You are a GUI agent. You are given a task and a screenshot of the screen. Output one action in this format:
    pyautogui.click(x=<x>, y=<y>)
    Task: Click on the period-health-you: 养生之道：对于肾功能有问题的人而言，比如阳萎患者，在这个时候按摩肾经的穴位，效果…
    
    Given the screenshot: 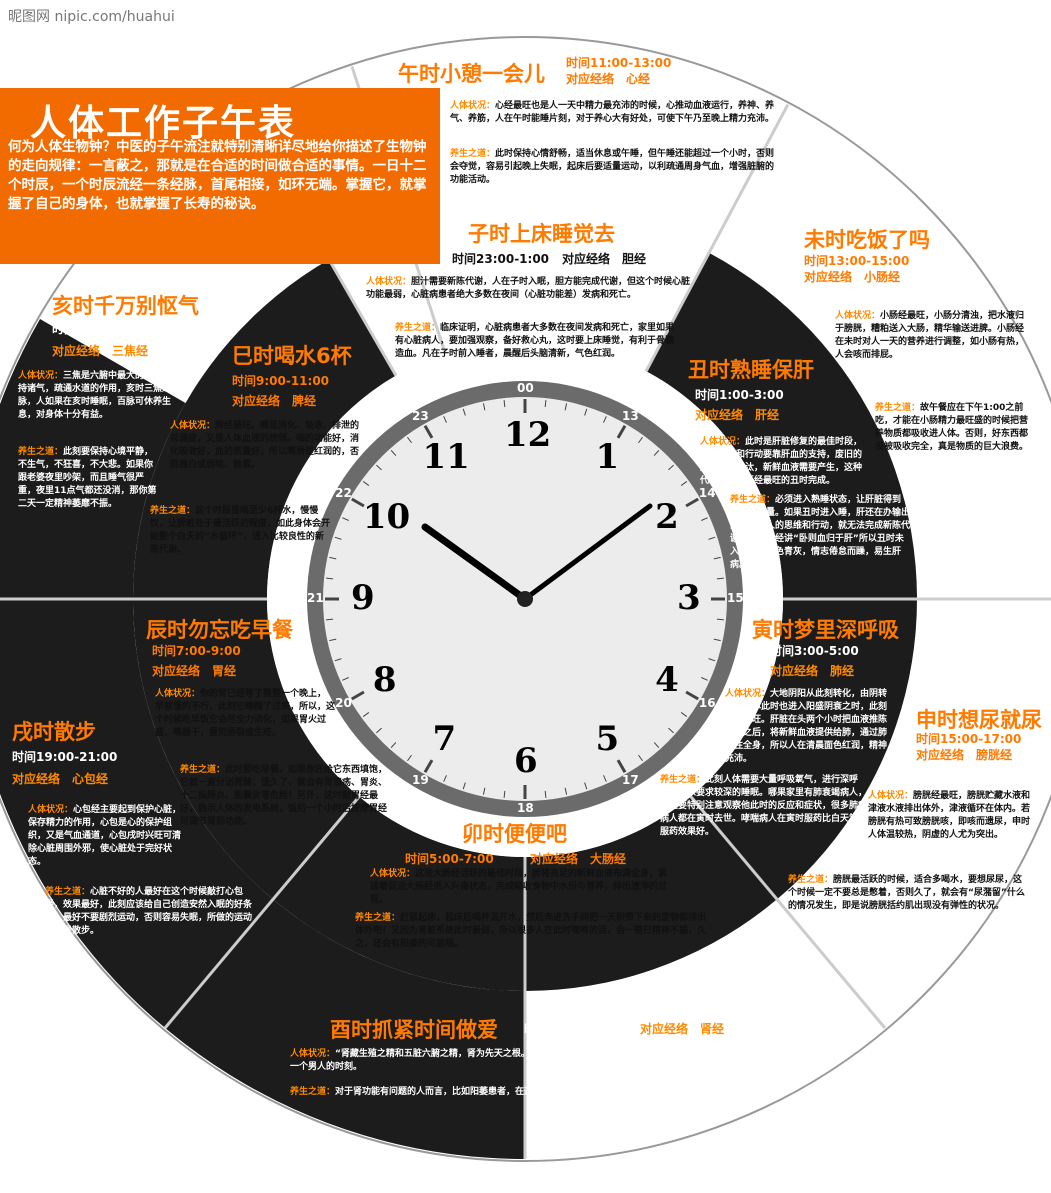 What is the action you would take?
    pyautogui.click(x=493, y=1092)
    